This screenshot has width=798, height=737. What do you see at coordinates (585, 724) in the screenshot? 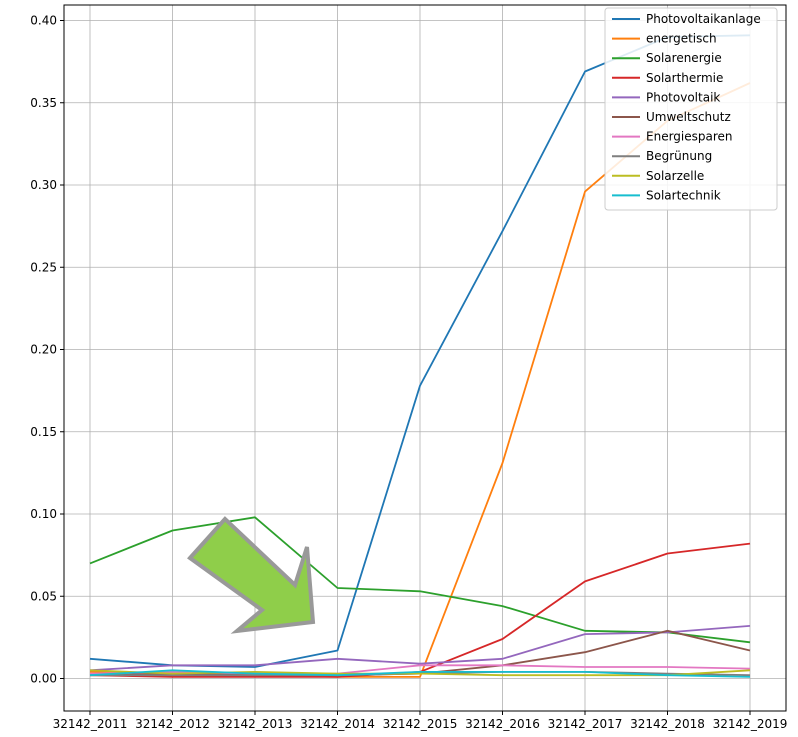
I see `x-tick-label: 32142_2017` at bounding box center [585, 724].